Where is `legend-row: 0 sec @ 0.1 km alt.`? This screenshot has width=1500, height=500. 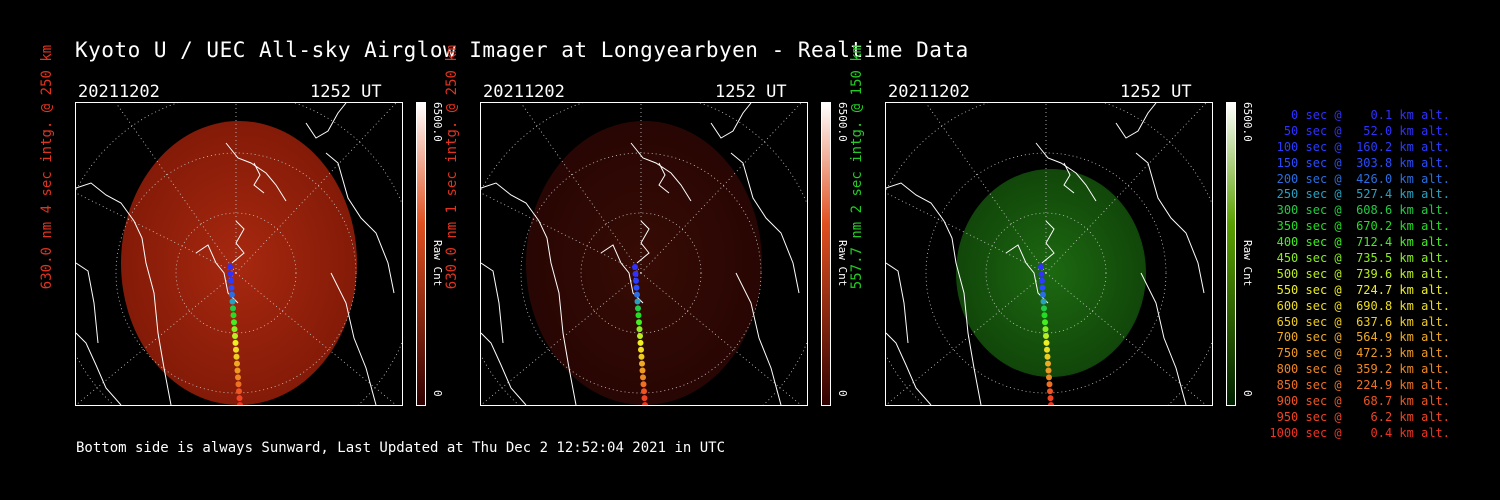 legend-row: 0 sec @ 0.1 km alt. is located at coordinates (1359, 115).